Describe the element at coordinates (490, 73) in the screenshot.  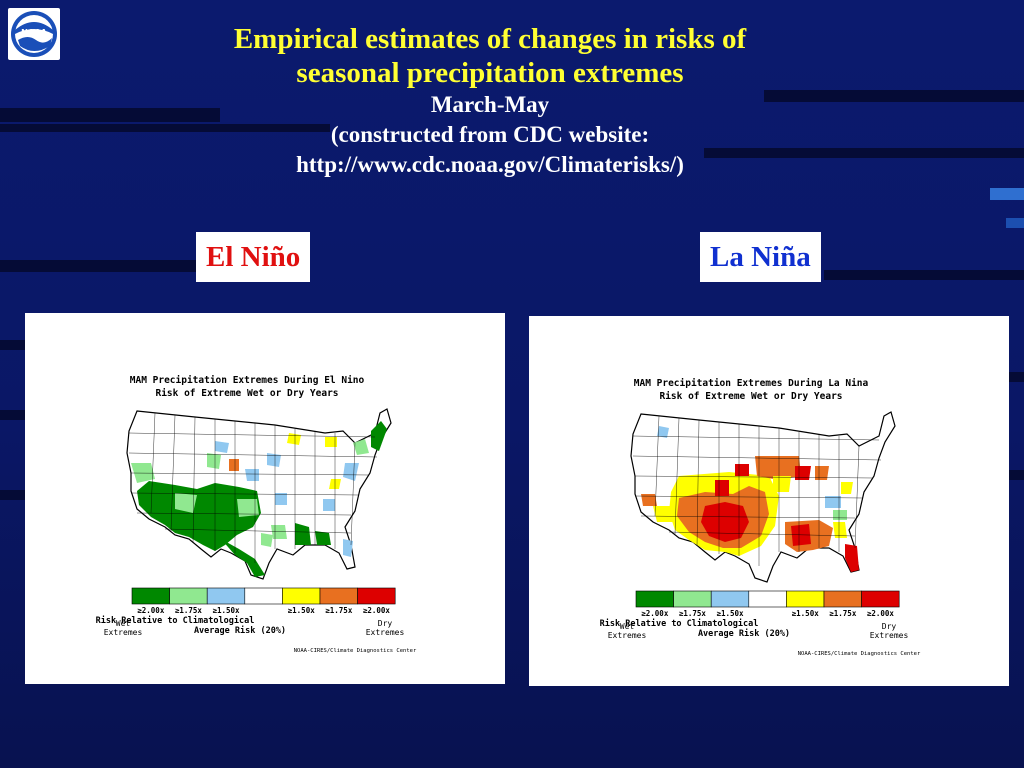
I see `title-line-2: seasonal precipitation extremes` at that location.